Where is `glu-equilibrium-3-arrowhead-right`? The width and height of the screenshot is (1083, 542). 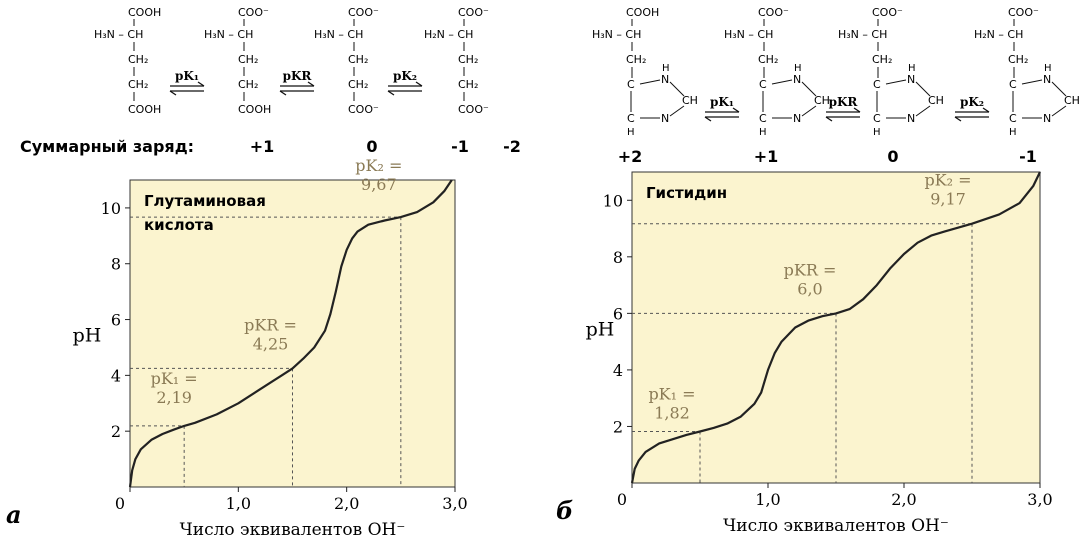 glu-equilibrium-3-arrowhead-right is located at coordinates (419, 84).